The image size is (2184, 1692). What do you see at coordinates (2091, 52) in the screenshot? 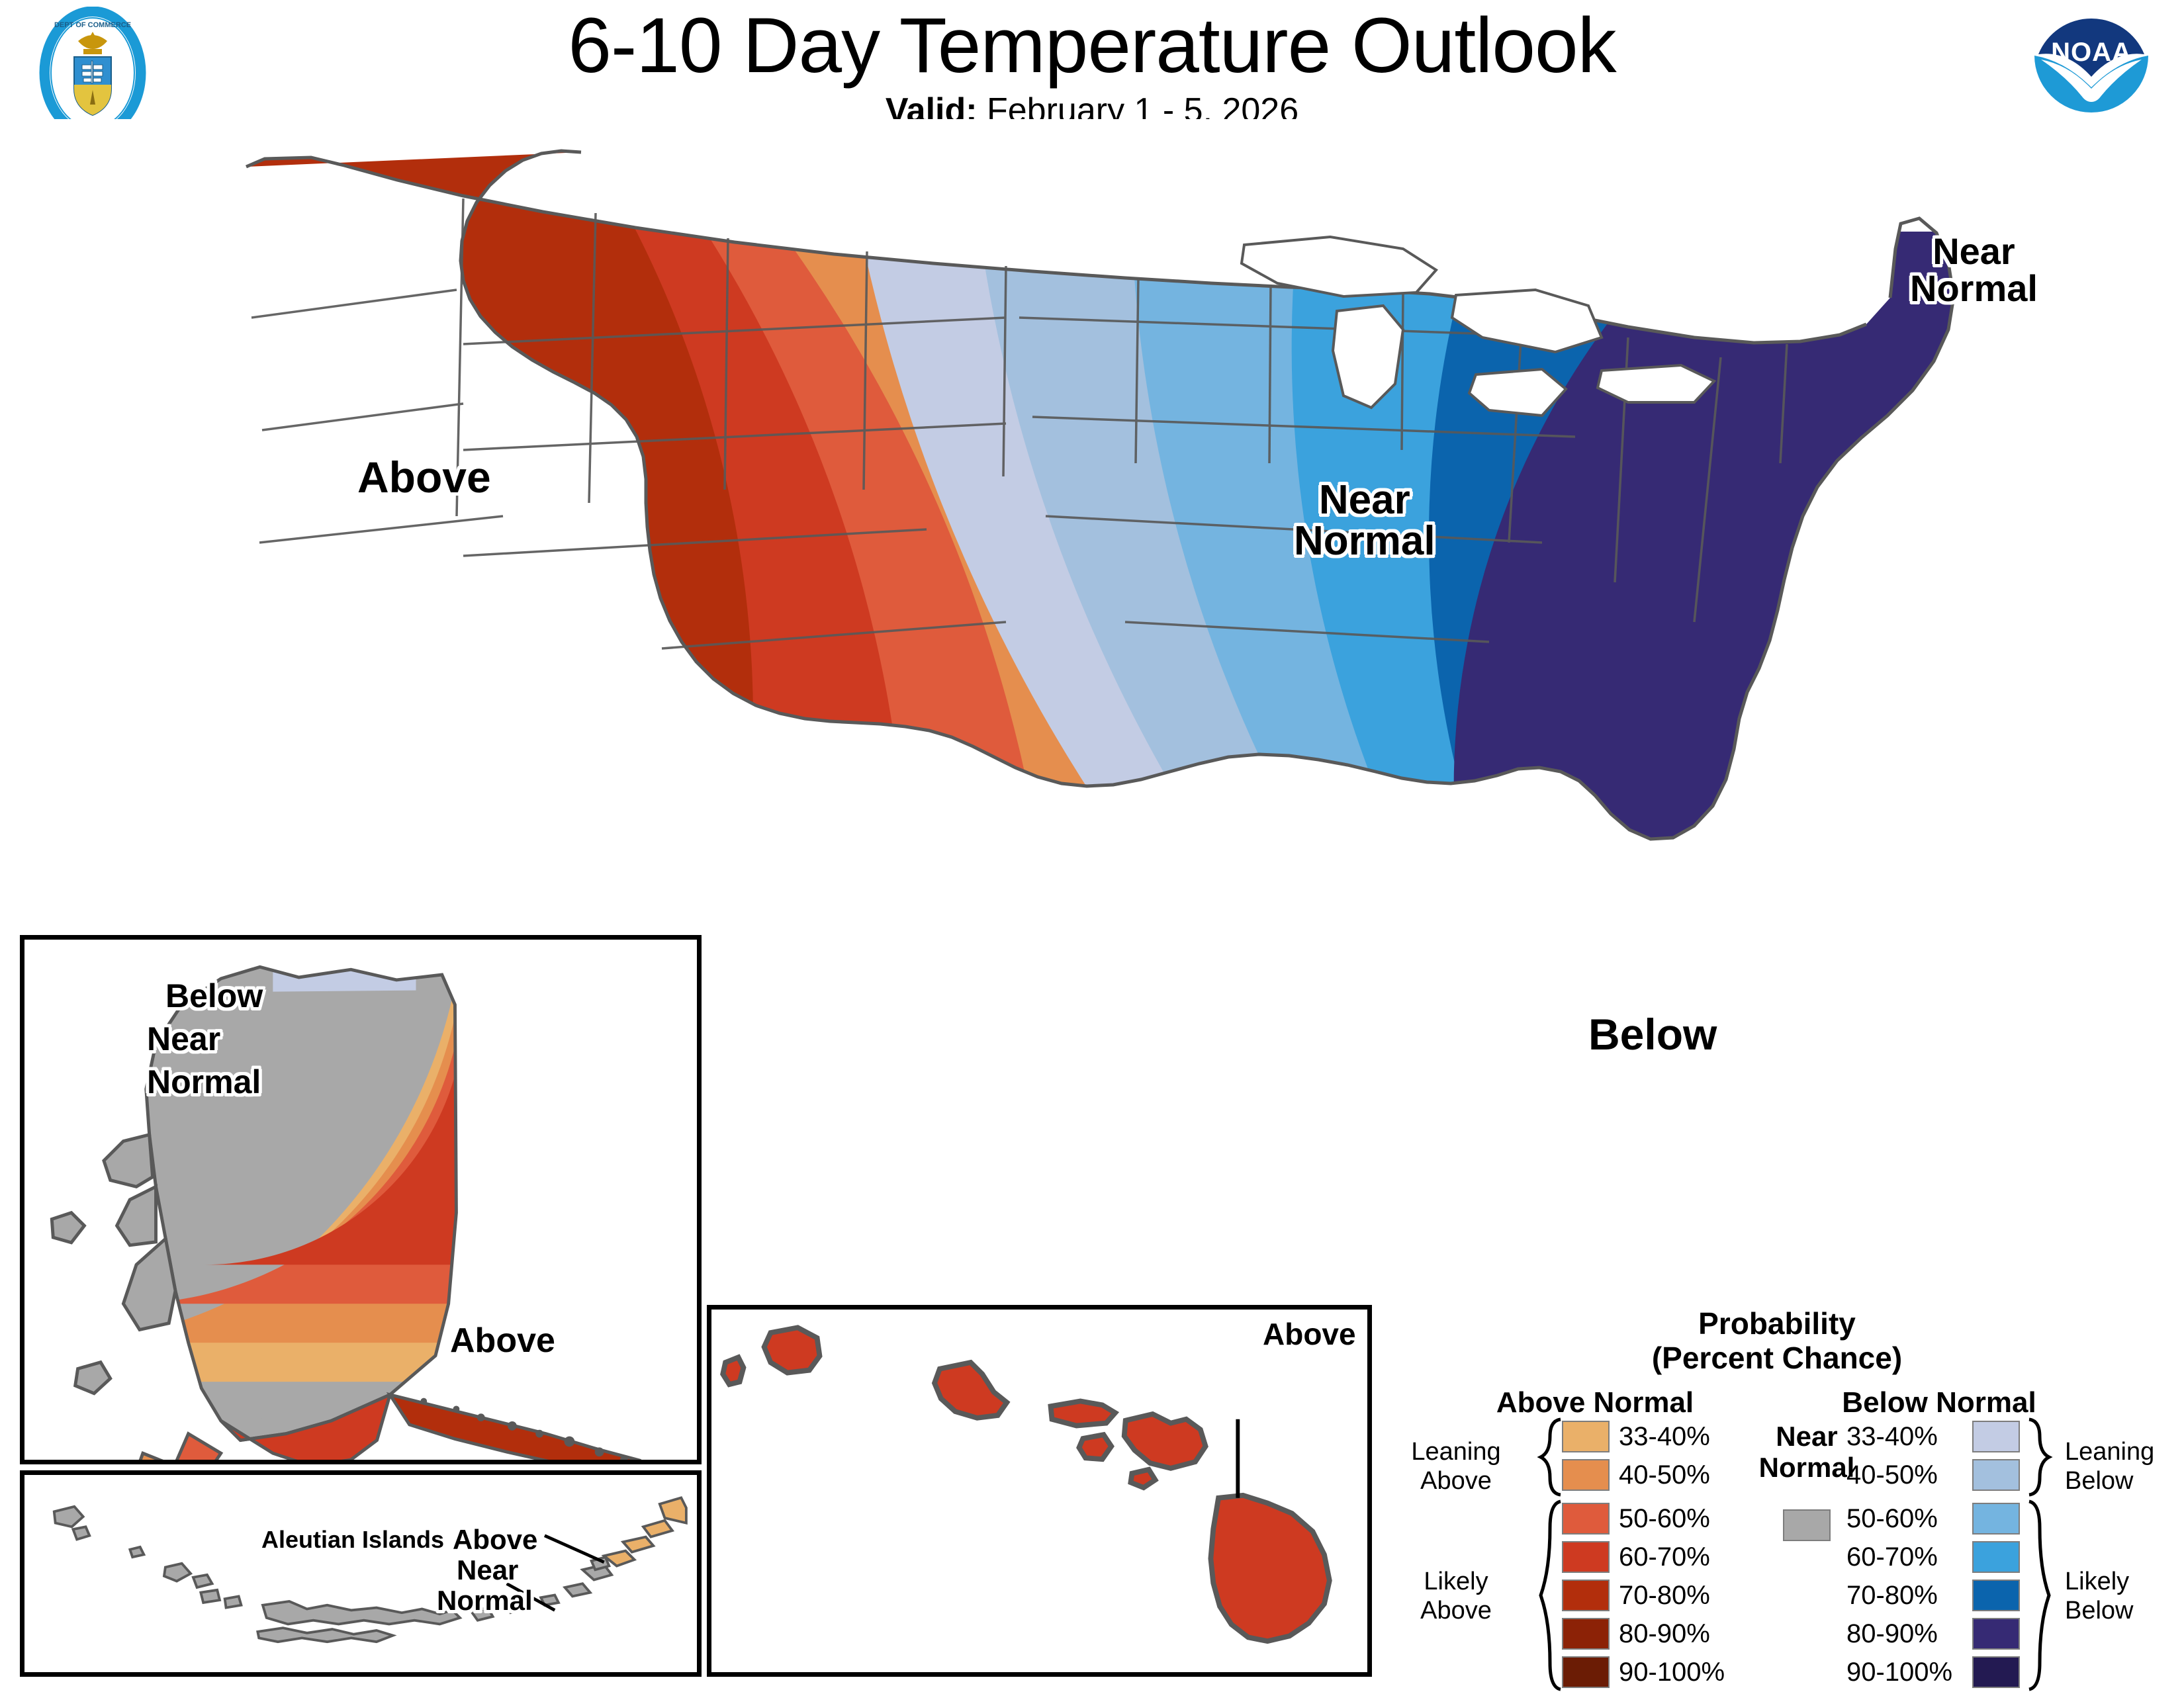
I see `svg-text: NOAA` at bounding box center [2091, 52].